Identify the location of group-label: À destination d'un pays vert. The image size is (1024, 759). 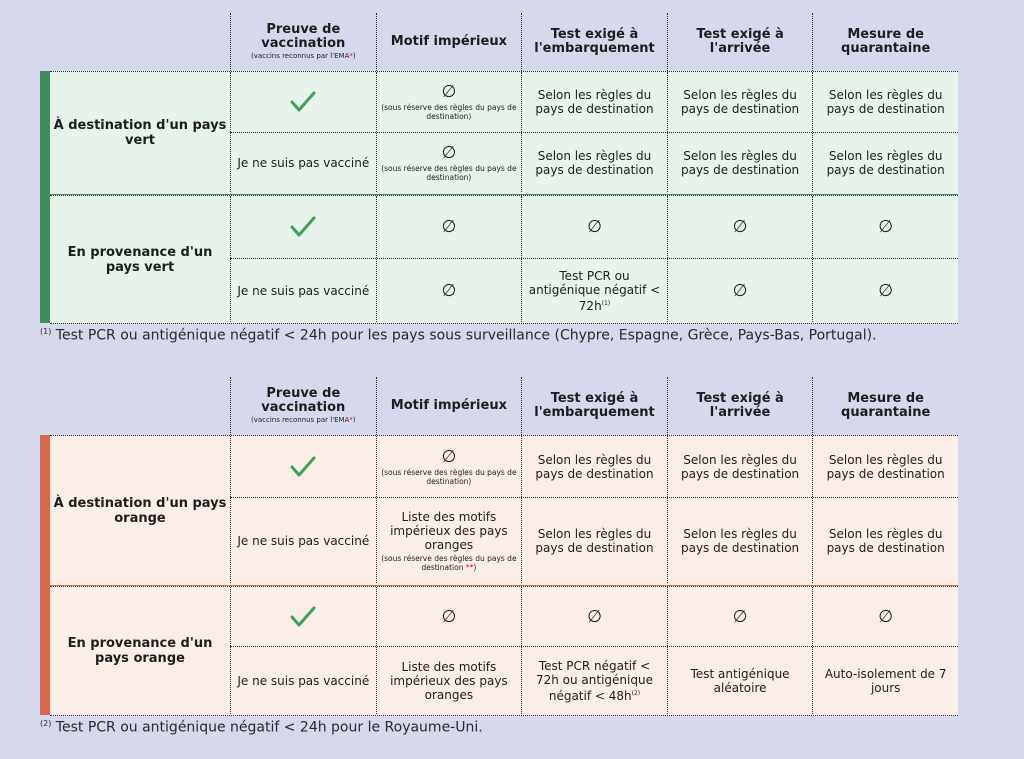
(140, 133).